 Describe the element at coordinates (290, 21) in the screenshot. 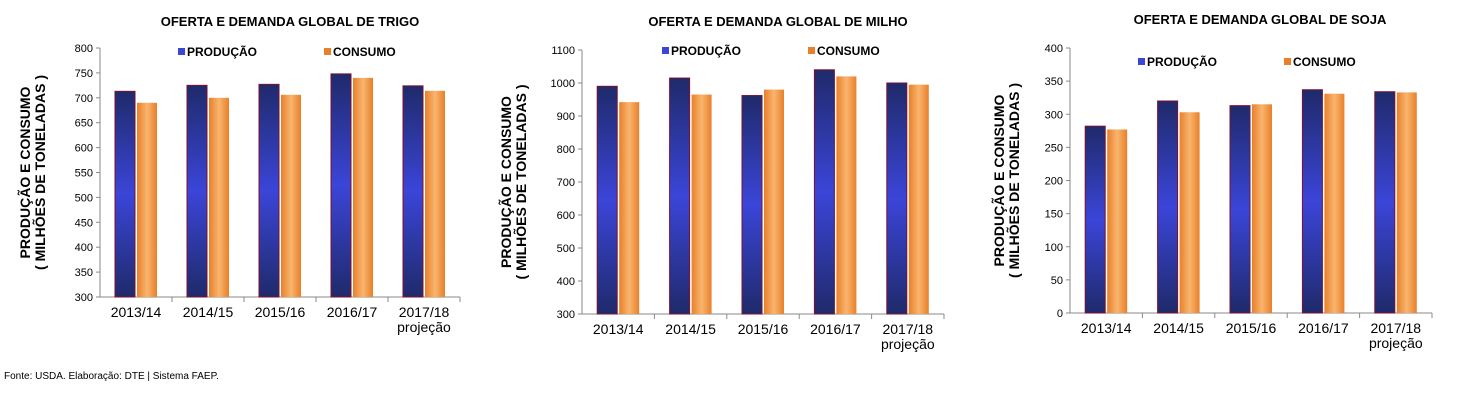

I see `chart-title: OFERTA E DEMANDA GLOBAL DE TRIGO` at that location.